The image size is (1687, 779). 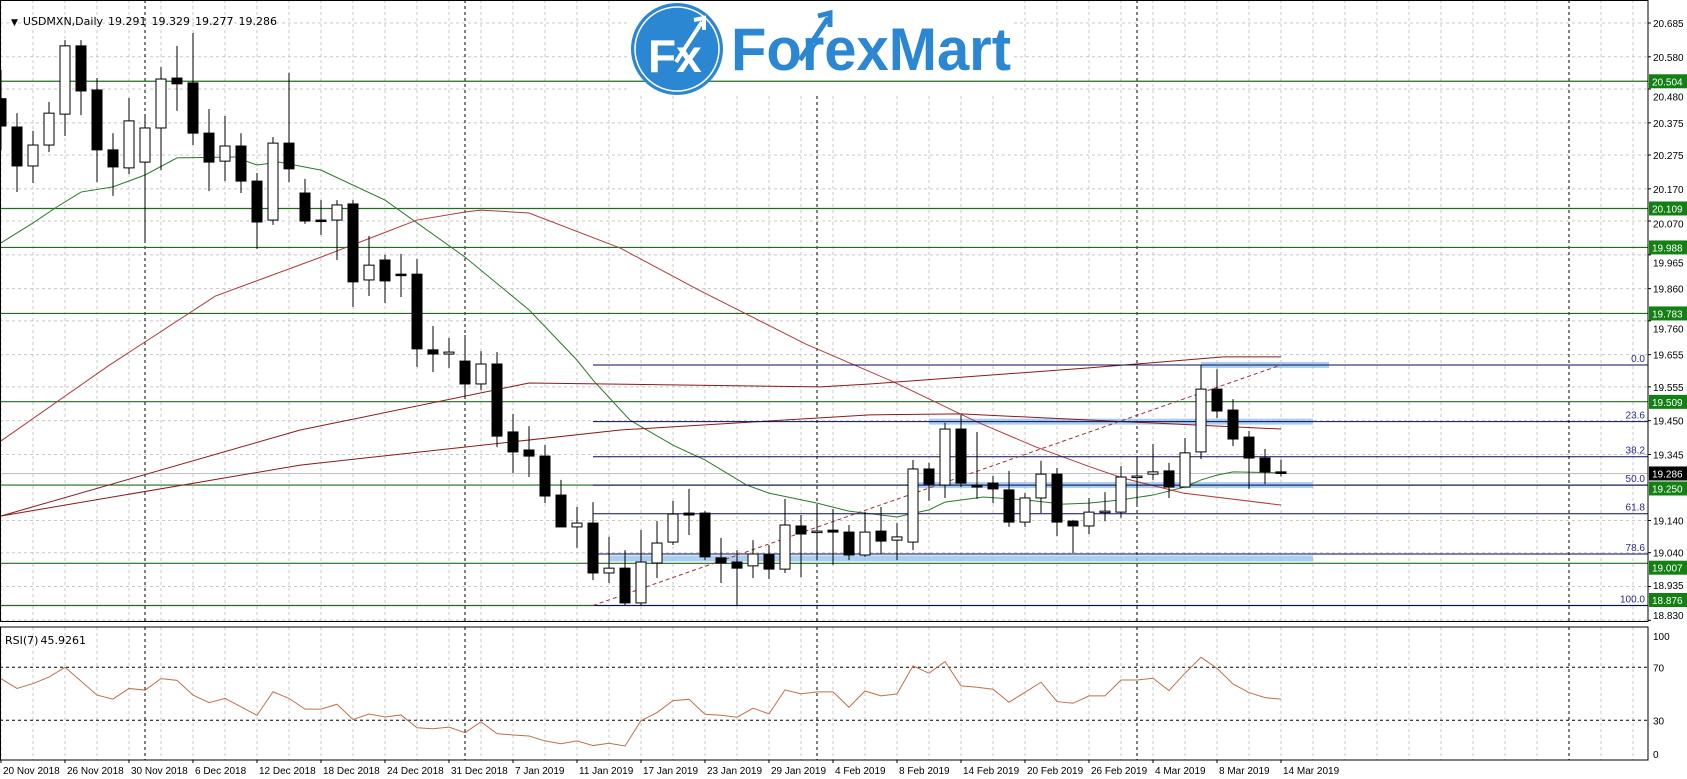 I want to click on price-tick-label: 20.580, so click(x=1668, y=58).